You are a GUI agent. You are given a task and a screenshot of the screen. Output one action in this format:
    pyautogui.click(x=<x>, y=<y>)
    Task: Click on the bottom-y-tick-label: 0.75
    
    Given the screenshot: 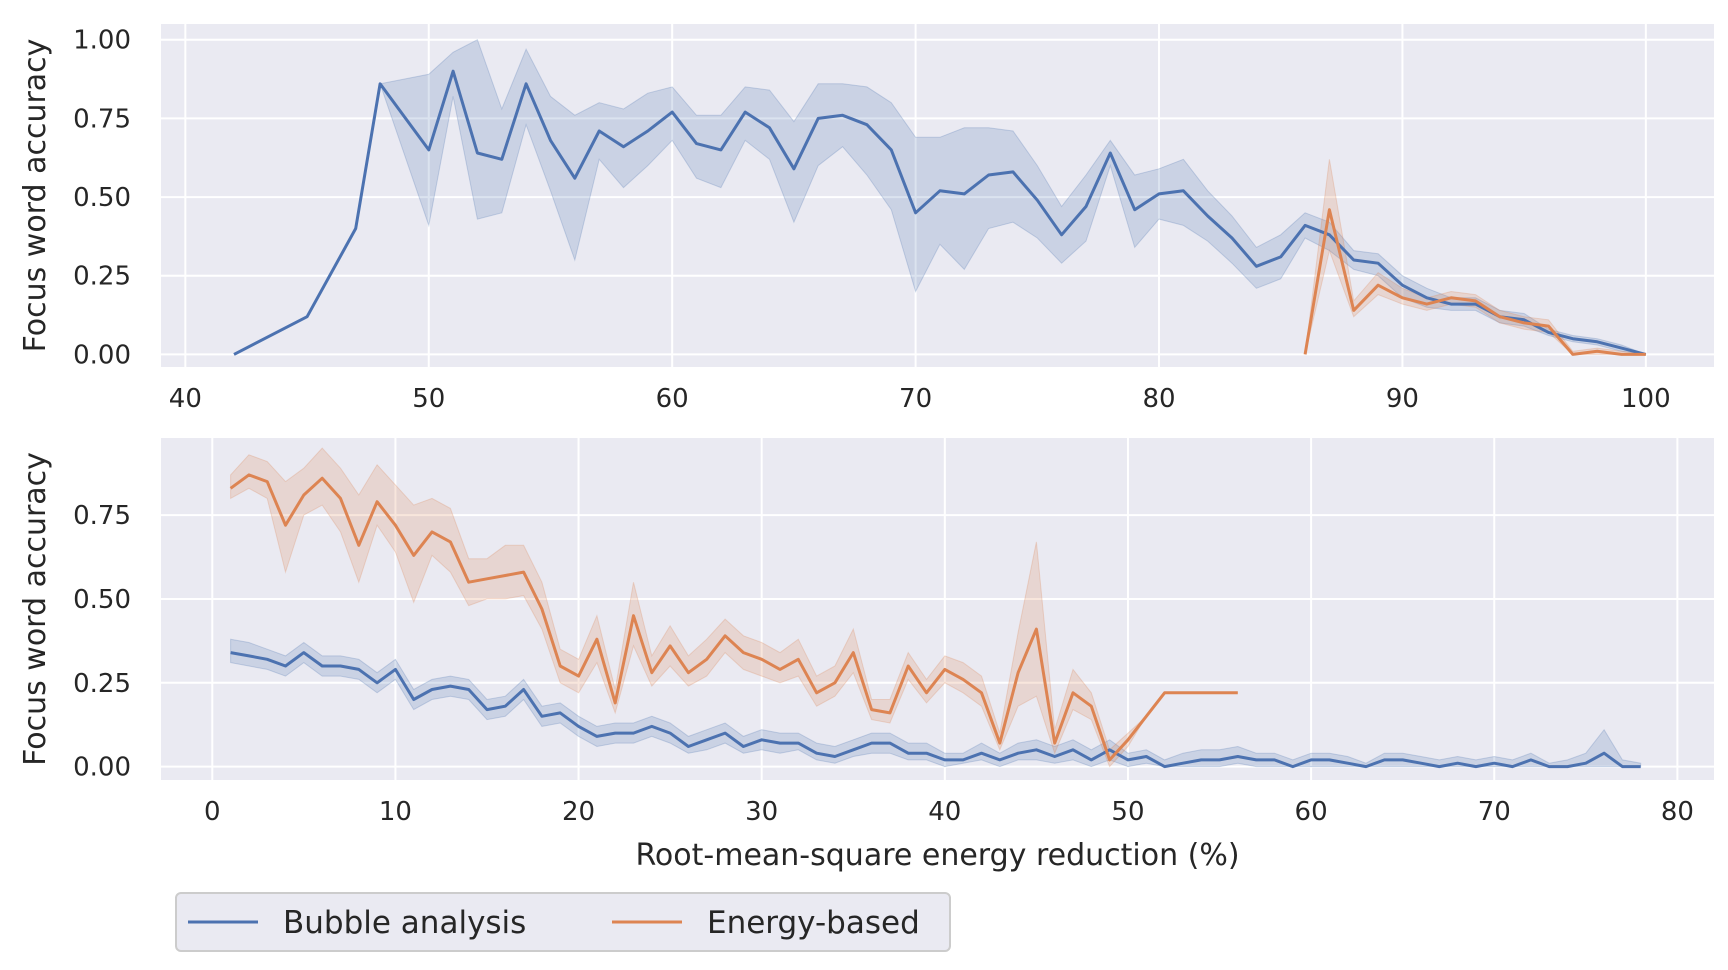 What is the action you would take?
    pyautogui.click(x=102, y=516)
    